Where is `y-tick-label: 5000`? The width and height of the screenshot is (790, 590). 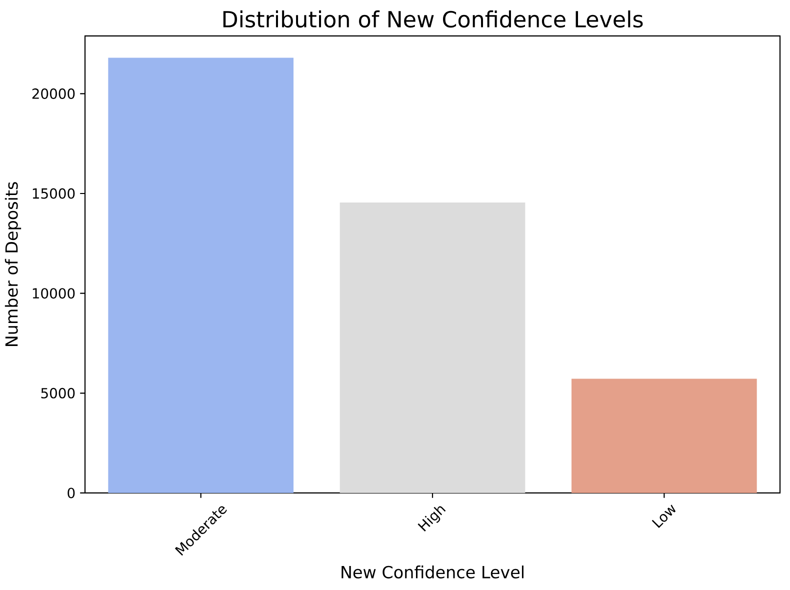
y-tick-label: 5000 is located at coordinates (58, 393).